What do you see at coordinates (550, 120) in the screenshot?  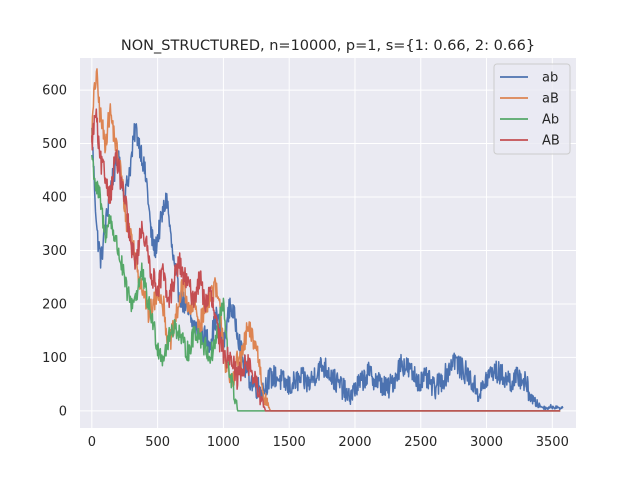 I see `legend-label: Ab` at bounding box center [550, 120].